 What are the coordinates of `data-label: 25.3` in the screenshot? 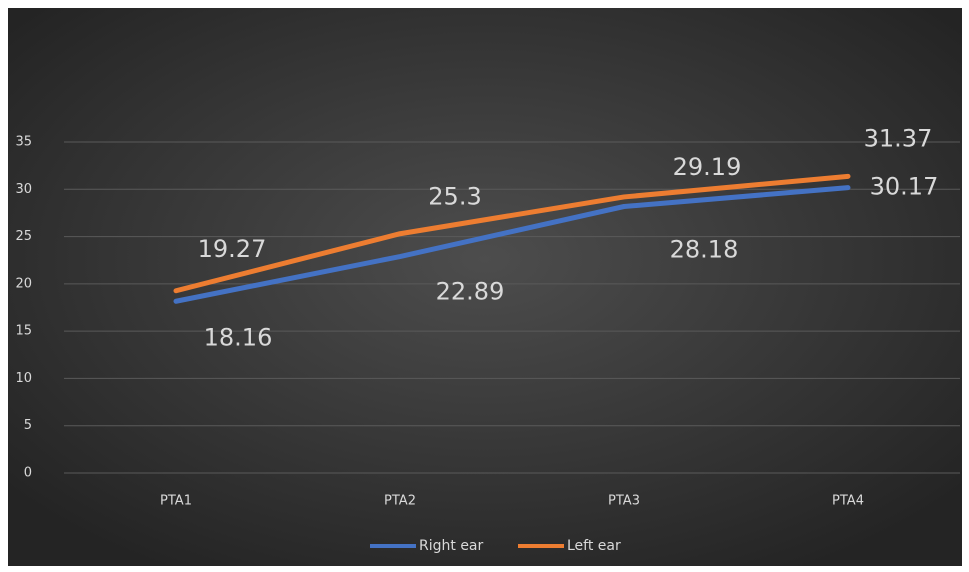 It's located at (454, 197).